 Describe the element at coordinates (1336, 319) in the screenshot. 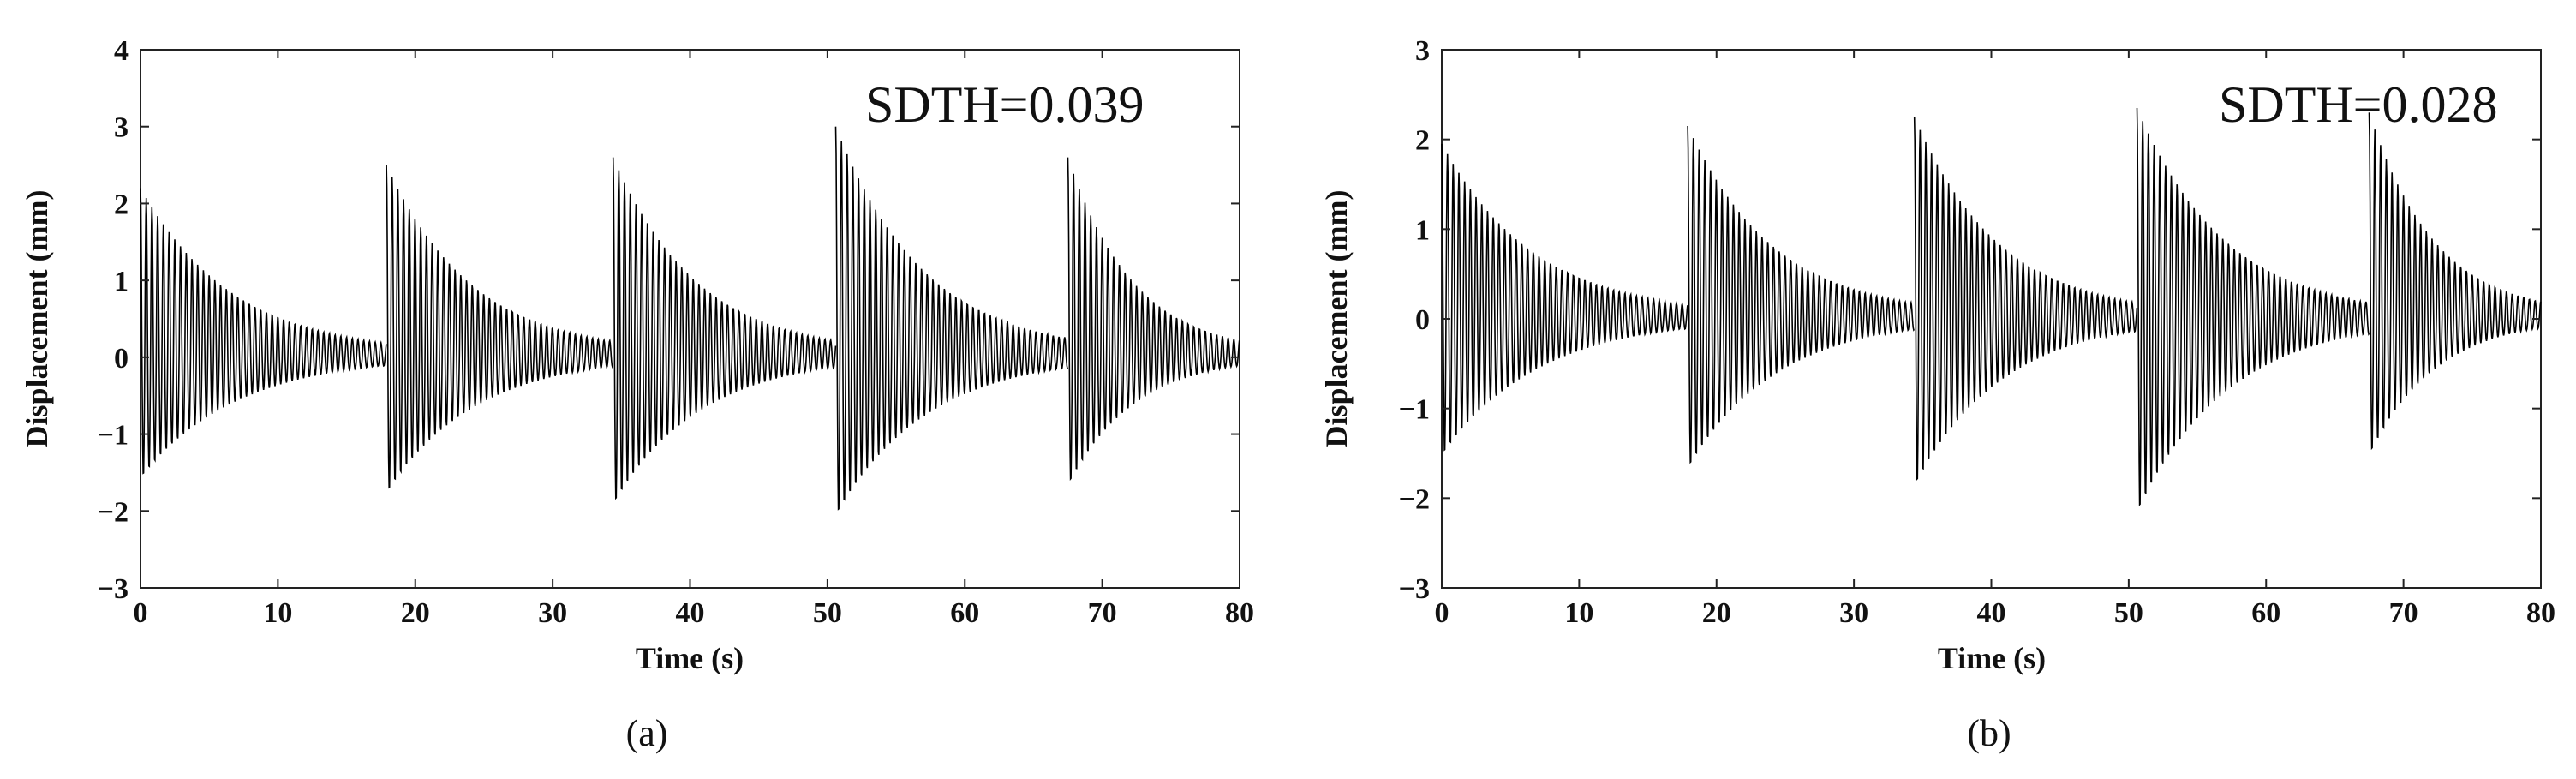

I see `panel-b-y-axis-label: Displacement (mm)` at that location.